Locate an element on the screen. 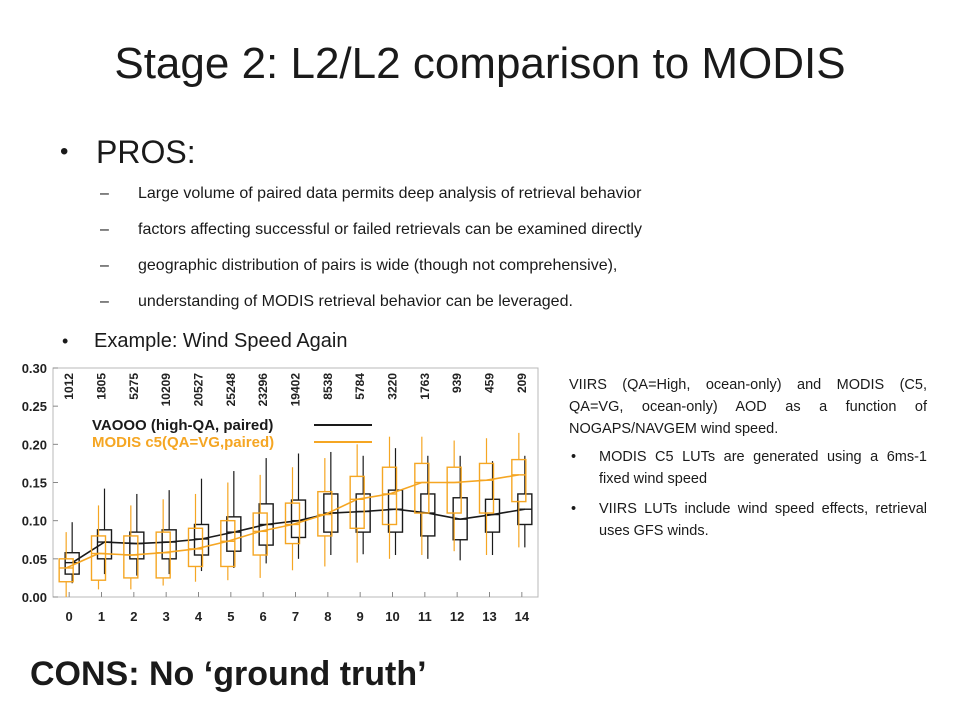 This screenshot has height=720, width=960. y-tick-label: 0.30 is located at coordinates (34, 368).